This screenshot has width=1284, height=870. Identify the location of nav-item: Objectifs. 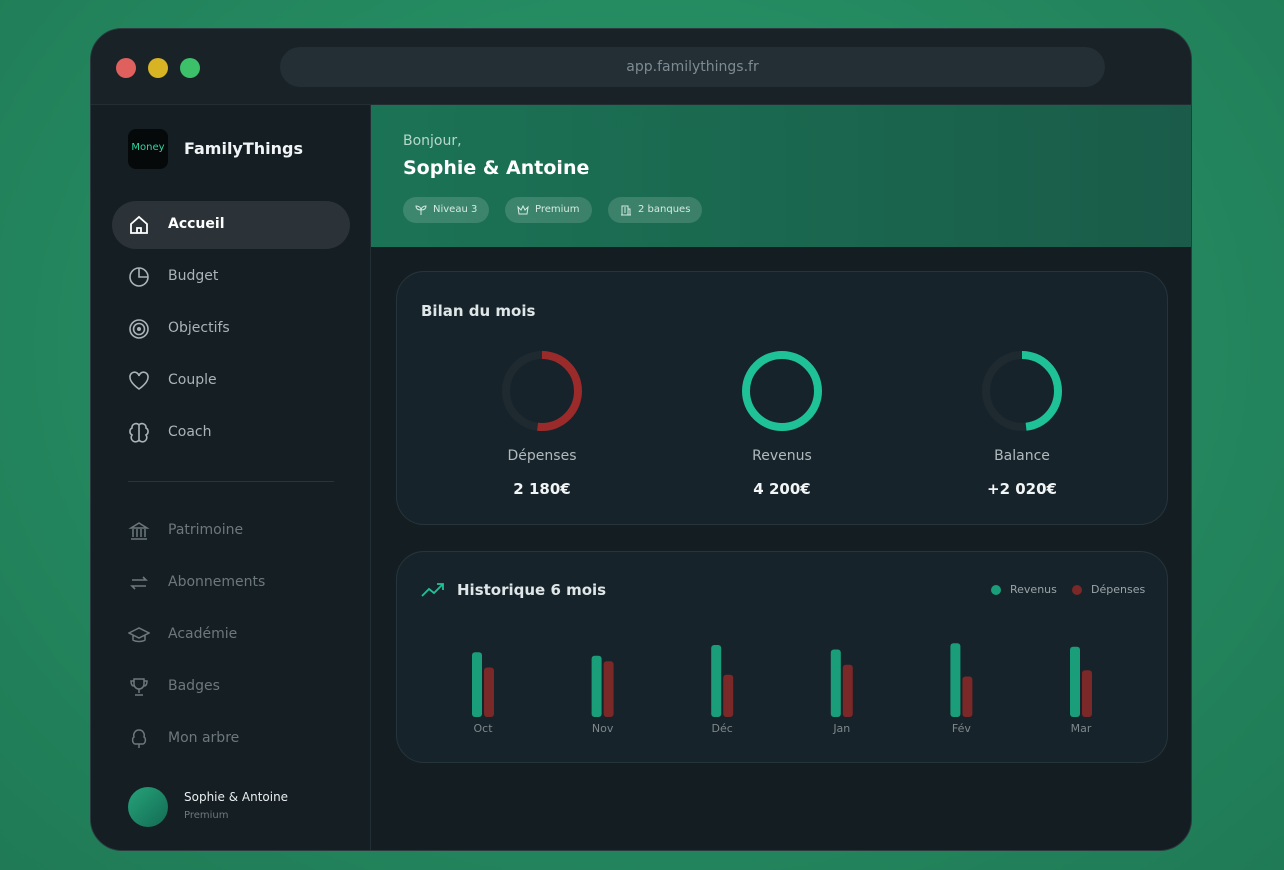
(231, 329).